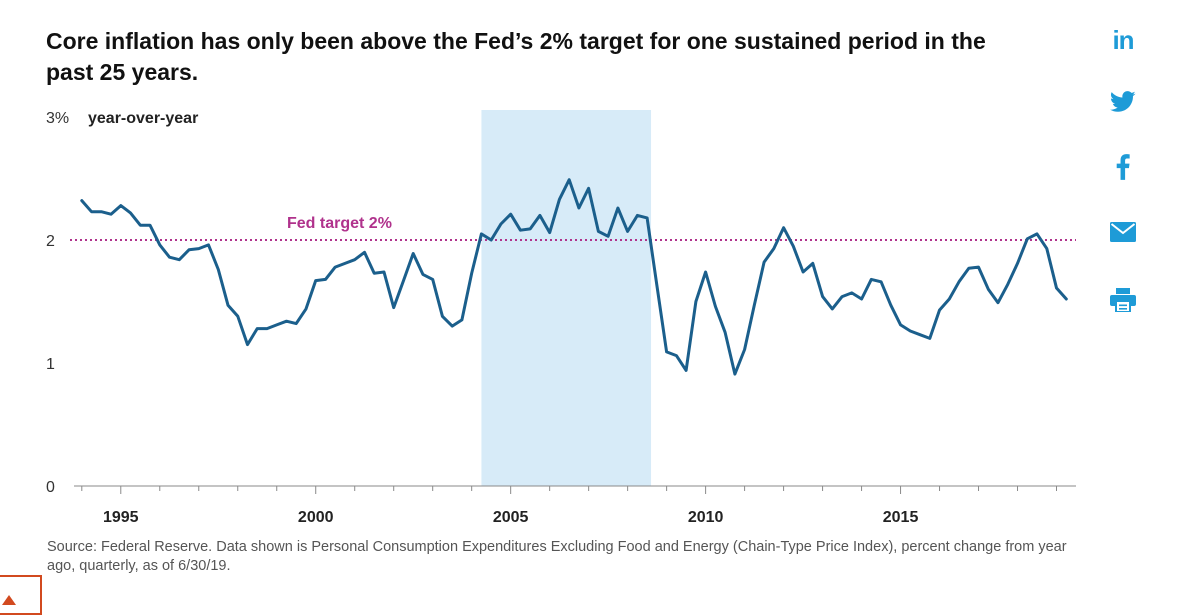  I want to click on fed-target-label: Fed target 2%, so click(339, 223).